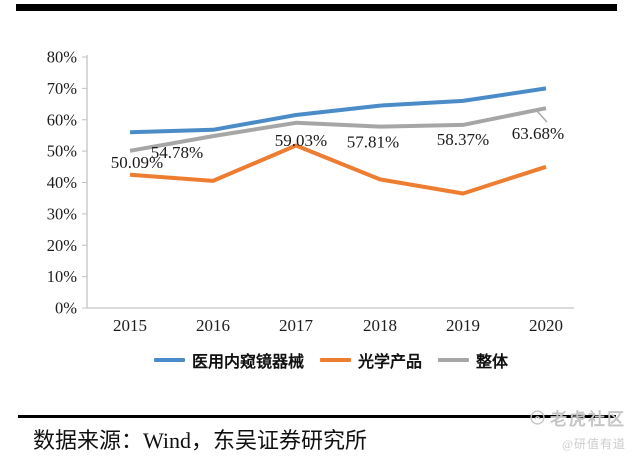 The width and height of the screenshot is (634, 456). I want to click on x-axis-label: 2017, so click(296, 325).